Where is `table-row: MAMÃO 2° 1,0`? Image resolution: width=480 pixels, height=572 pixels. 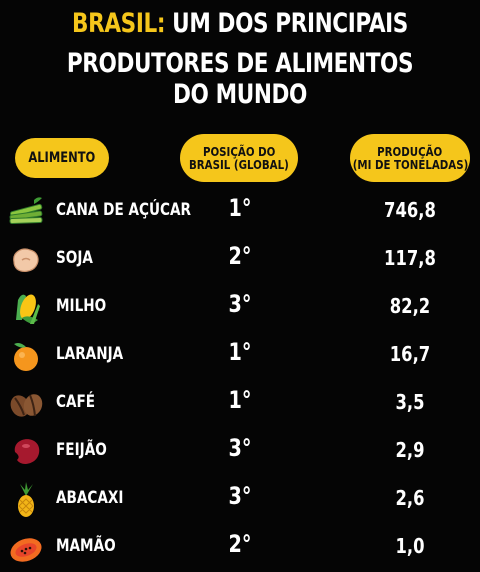
table-row: MAMÃO 2° 1,0 is located at coordinates (240, 549).